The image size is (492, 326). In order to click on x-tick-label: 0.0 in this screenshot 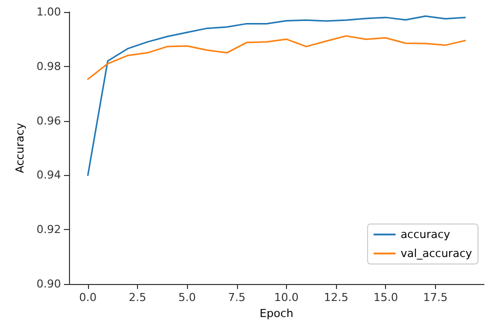, I will do `click(88, 297)`.